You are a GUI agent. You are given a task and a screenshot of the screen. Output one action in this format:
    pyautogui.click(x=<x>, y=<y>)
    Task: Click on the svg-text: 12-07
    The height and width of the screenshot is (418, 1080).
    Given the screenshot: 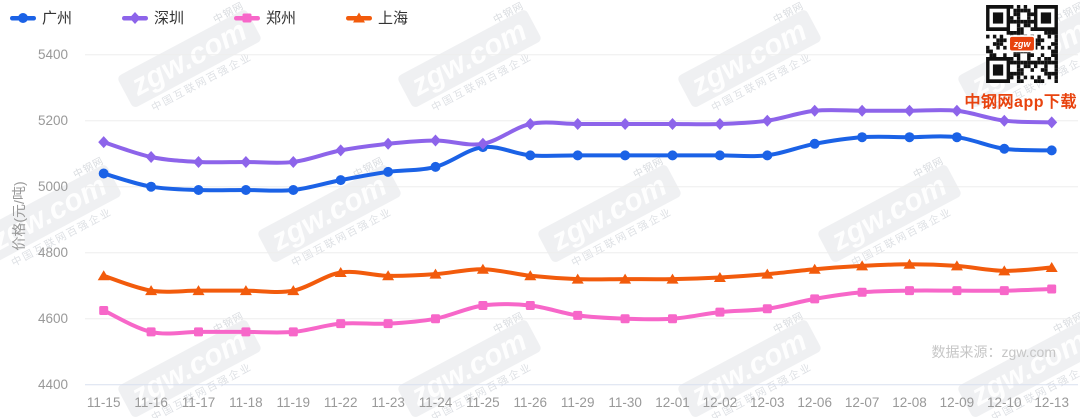 What is the action you would take?
    pyautogui.click(x=862, y=402)
    